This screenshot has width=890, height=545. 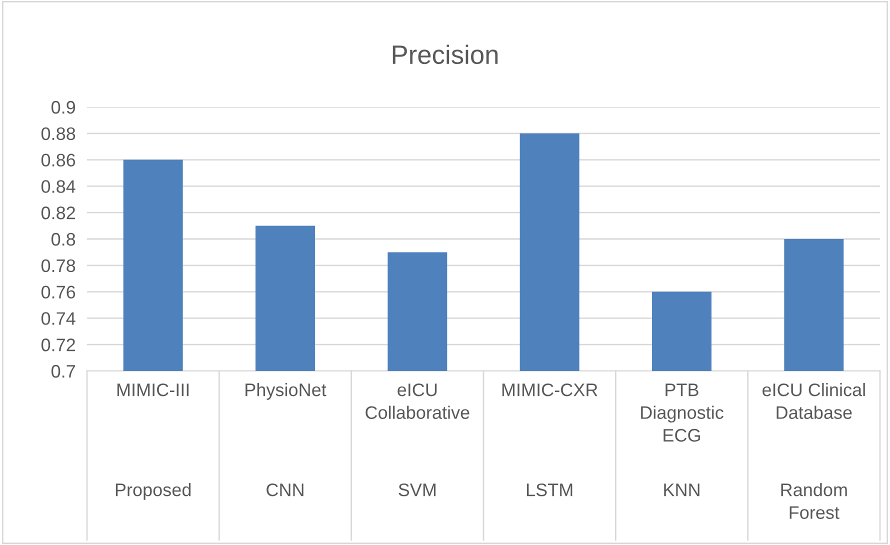 I want to click on category-label: MIMIC-III Proposed, so click(x=153, y=441).